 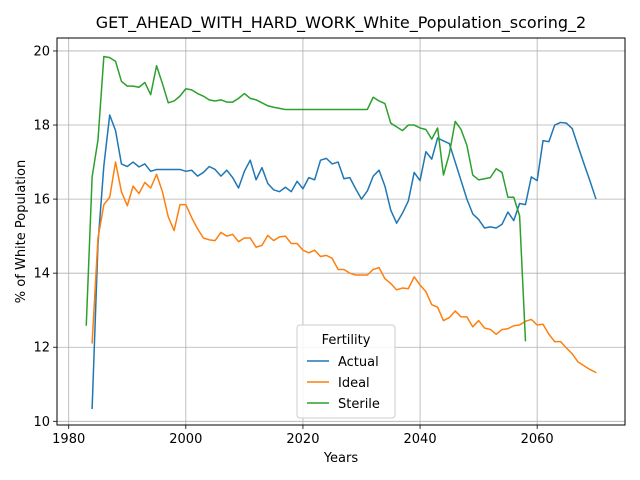 I want to click on legend-box, so click(x=346, y=371).